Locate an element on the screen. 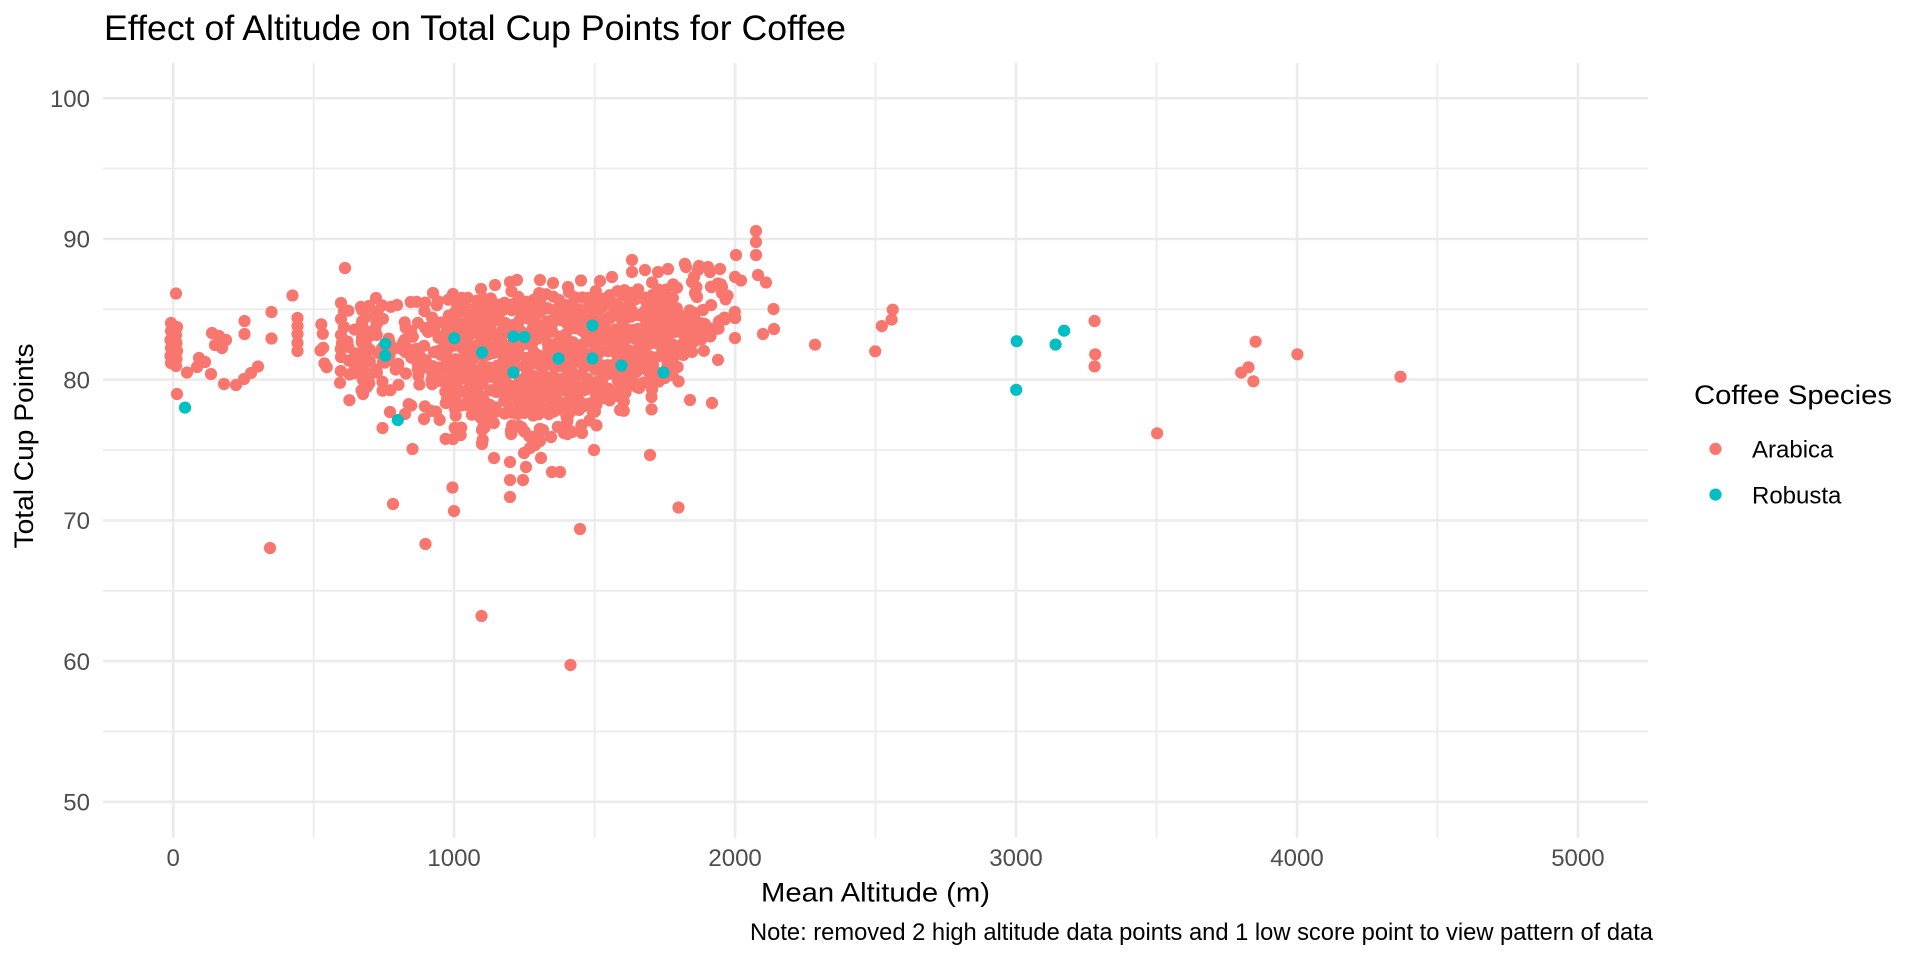 The height and width of the screenshot is (965, 1920). svg-text: 70 is located at coordinates (76, 521).